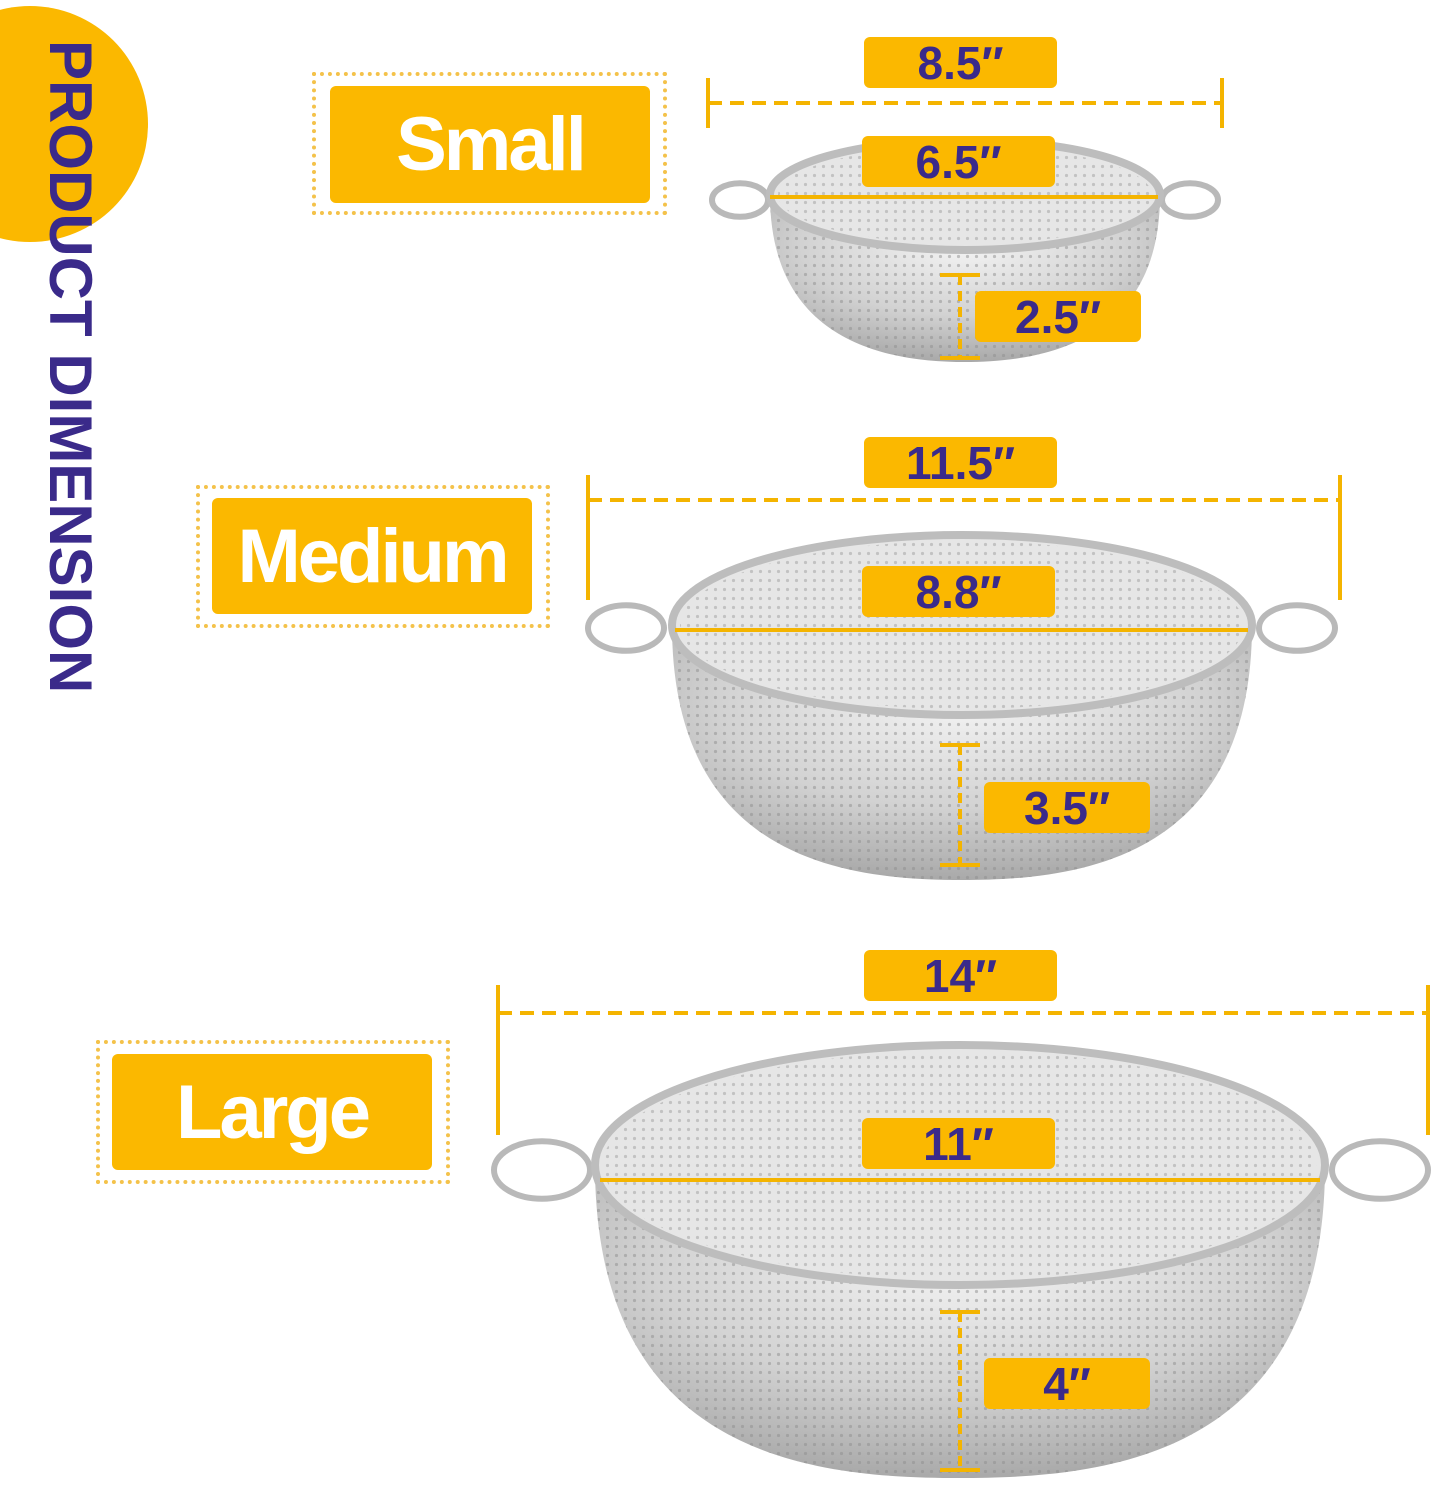  Describe the element at coordinates (962, 625) in the screenshot. I see `bowl-inner-perforation` at that location.